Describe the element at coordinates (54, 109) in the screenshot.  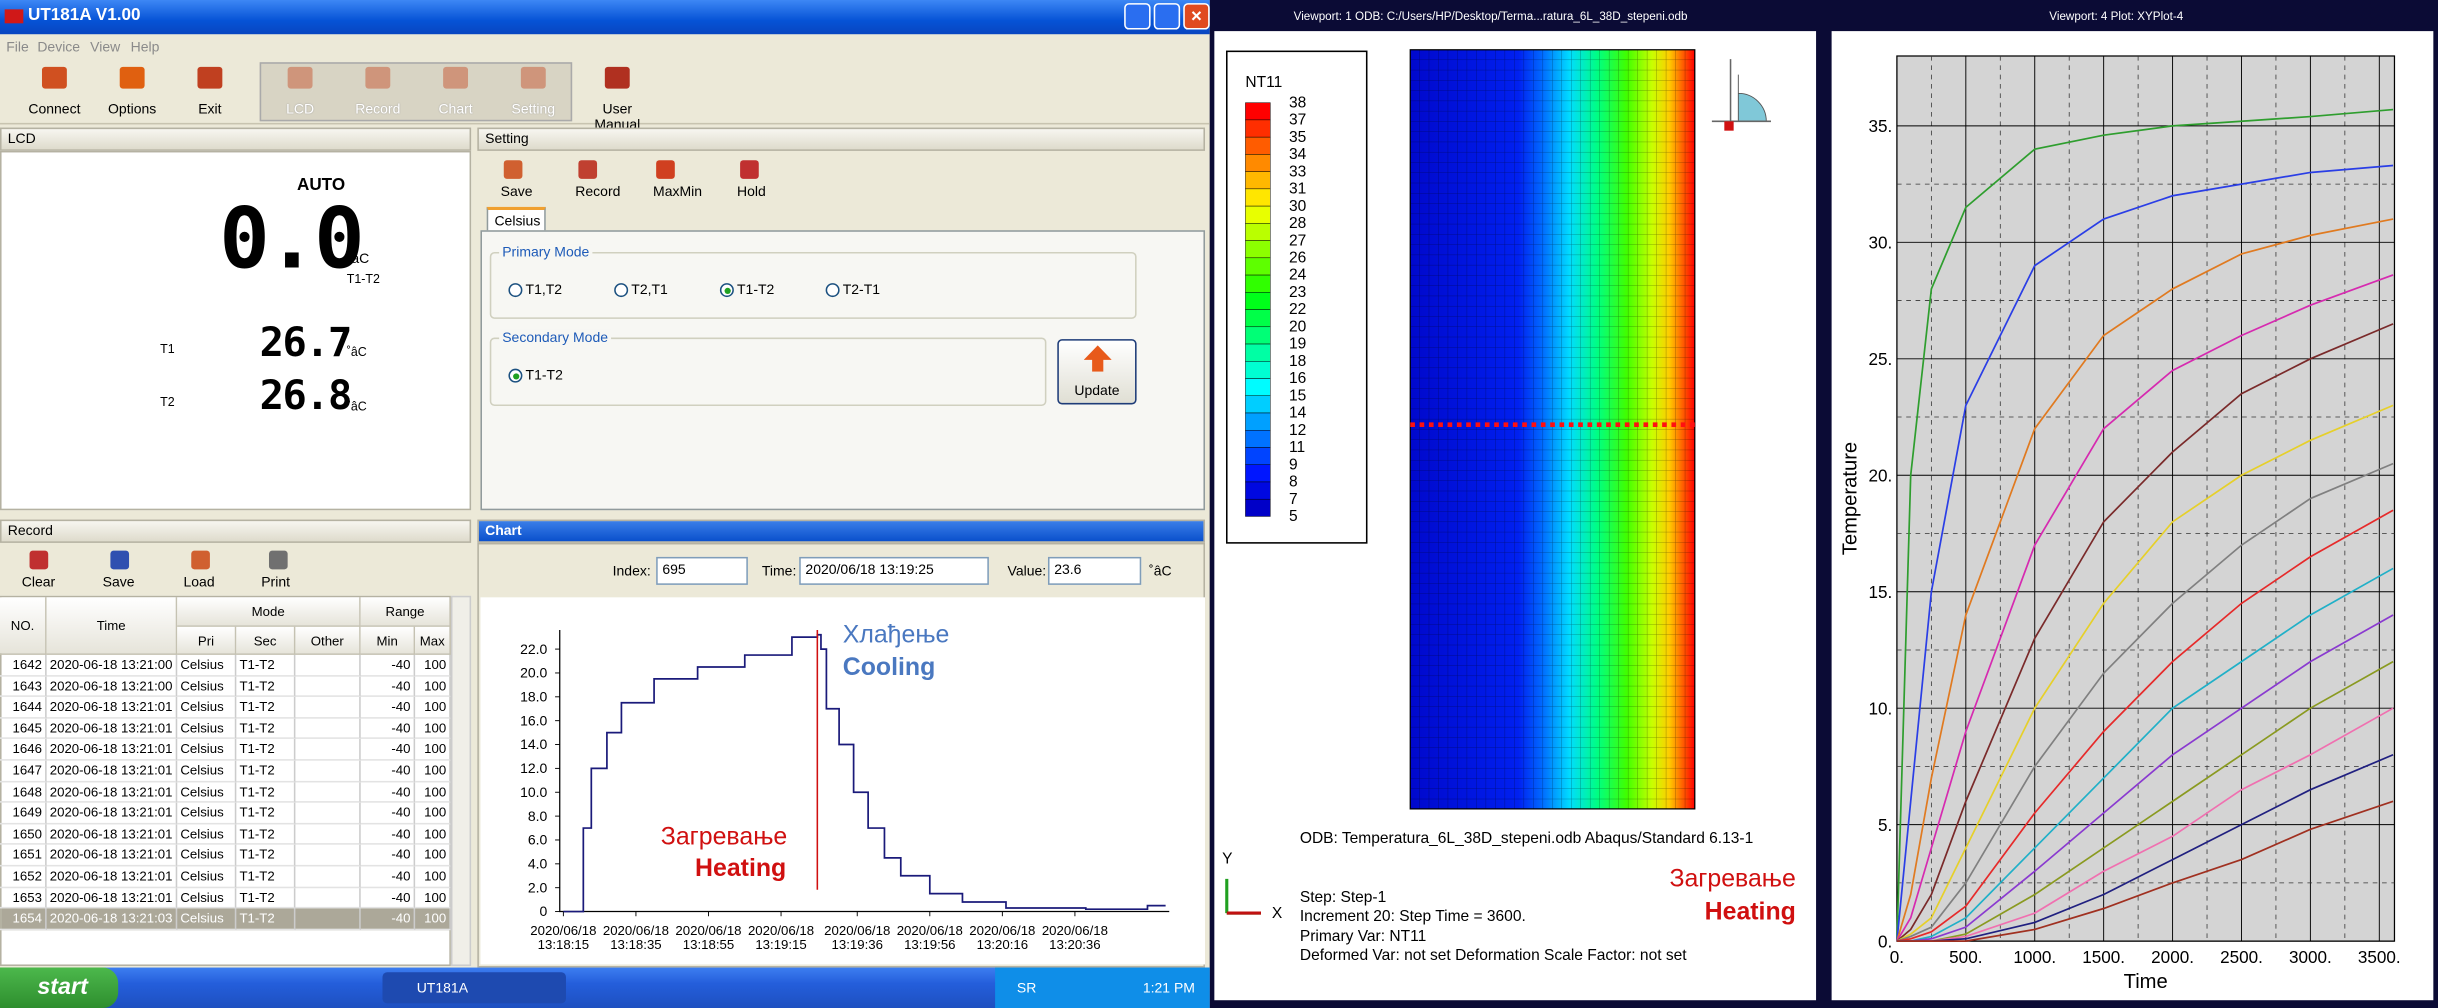
I see `toolbar-button: Connect` at that location.